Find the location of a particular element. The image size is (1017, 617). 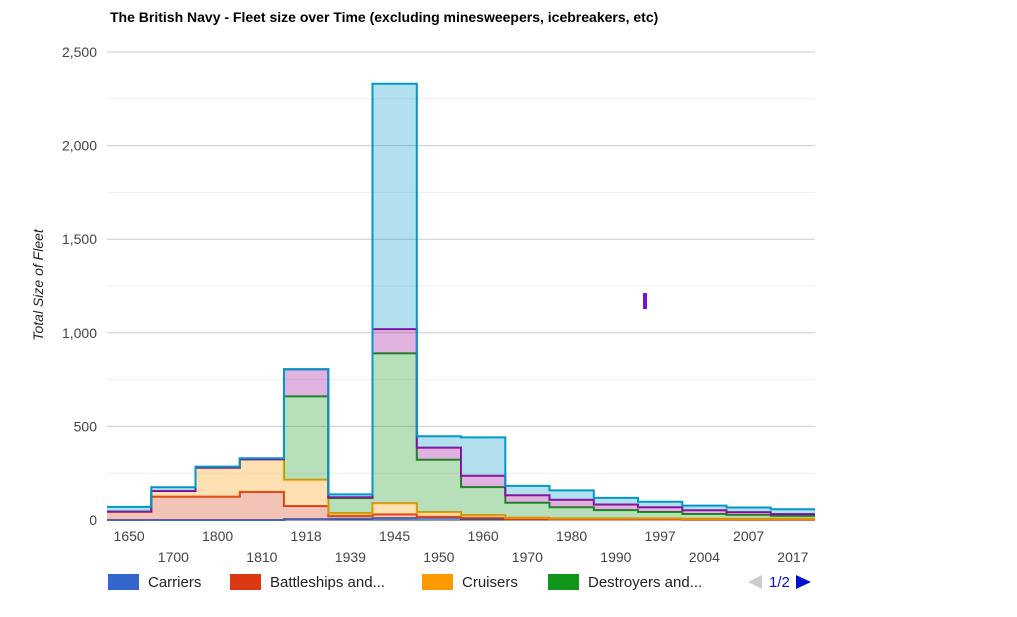

legend-pager: 1/2 is located at coordinates (779, 582).